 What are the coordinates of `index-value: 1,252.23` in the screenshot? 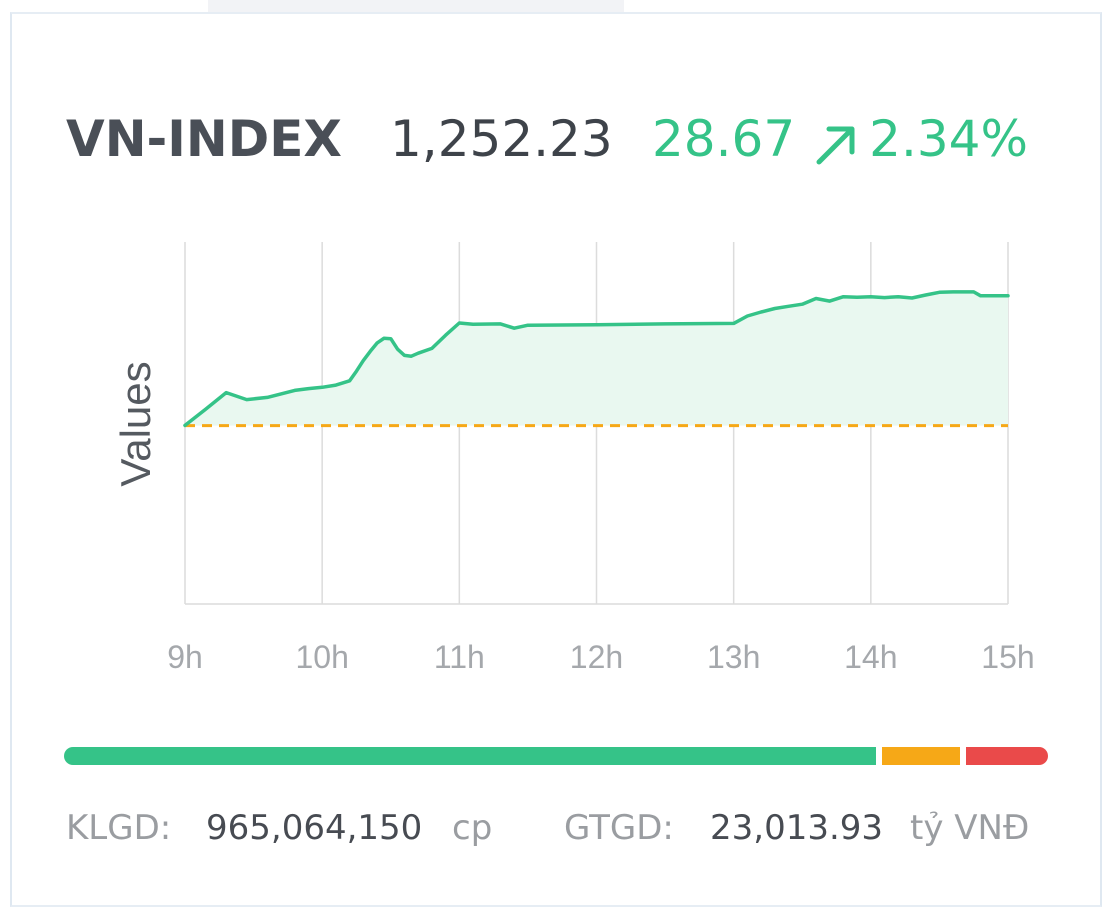 It's located at (501, 139).